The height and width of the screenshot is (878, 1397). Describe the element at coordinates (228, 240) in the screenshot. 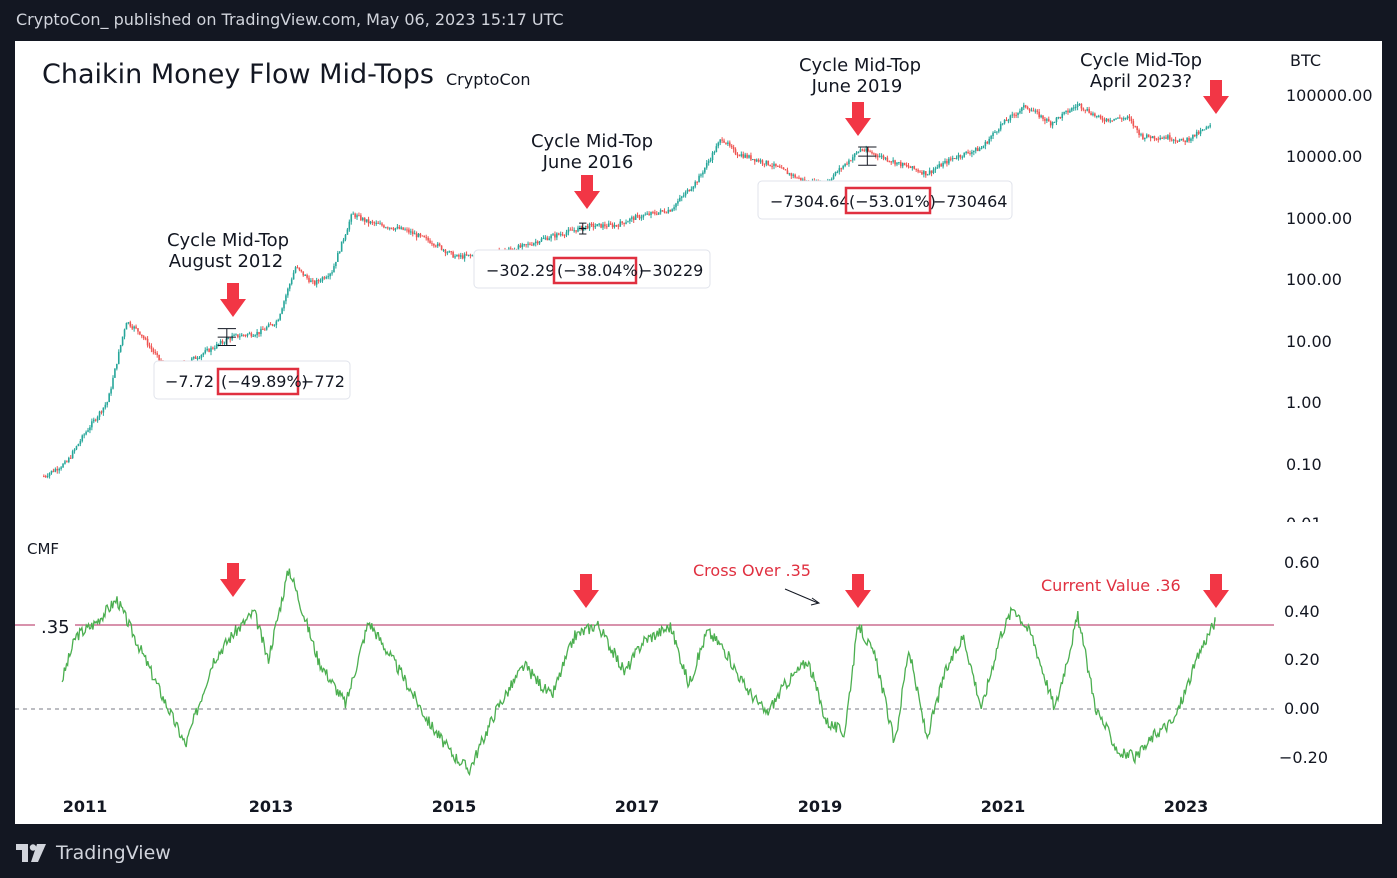

I see `annotation-2012-line1: Cycle Mid-Top` at that location.